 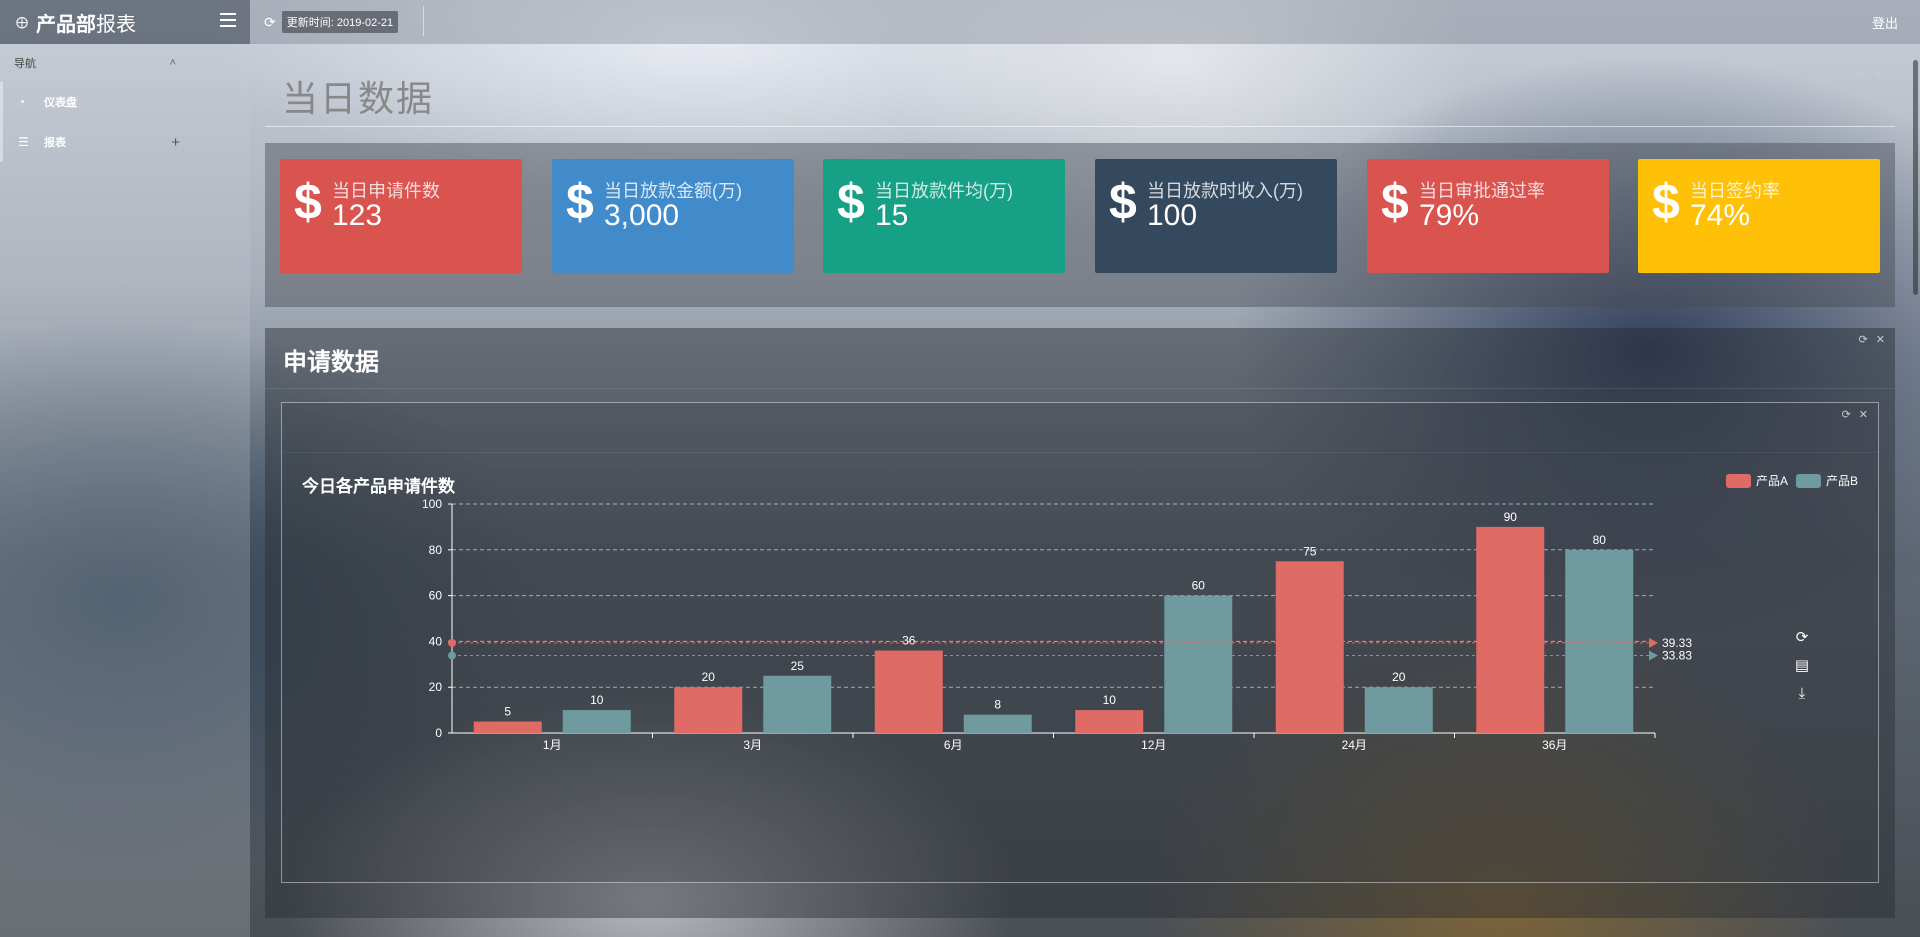 I want to click on x-tick-label: 24月, so click(x=1354, y=745).